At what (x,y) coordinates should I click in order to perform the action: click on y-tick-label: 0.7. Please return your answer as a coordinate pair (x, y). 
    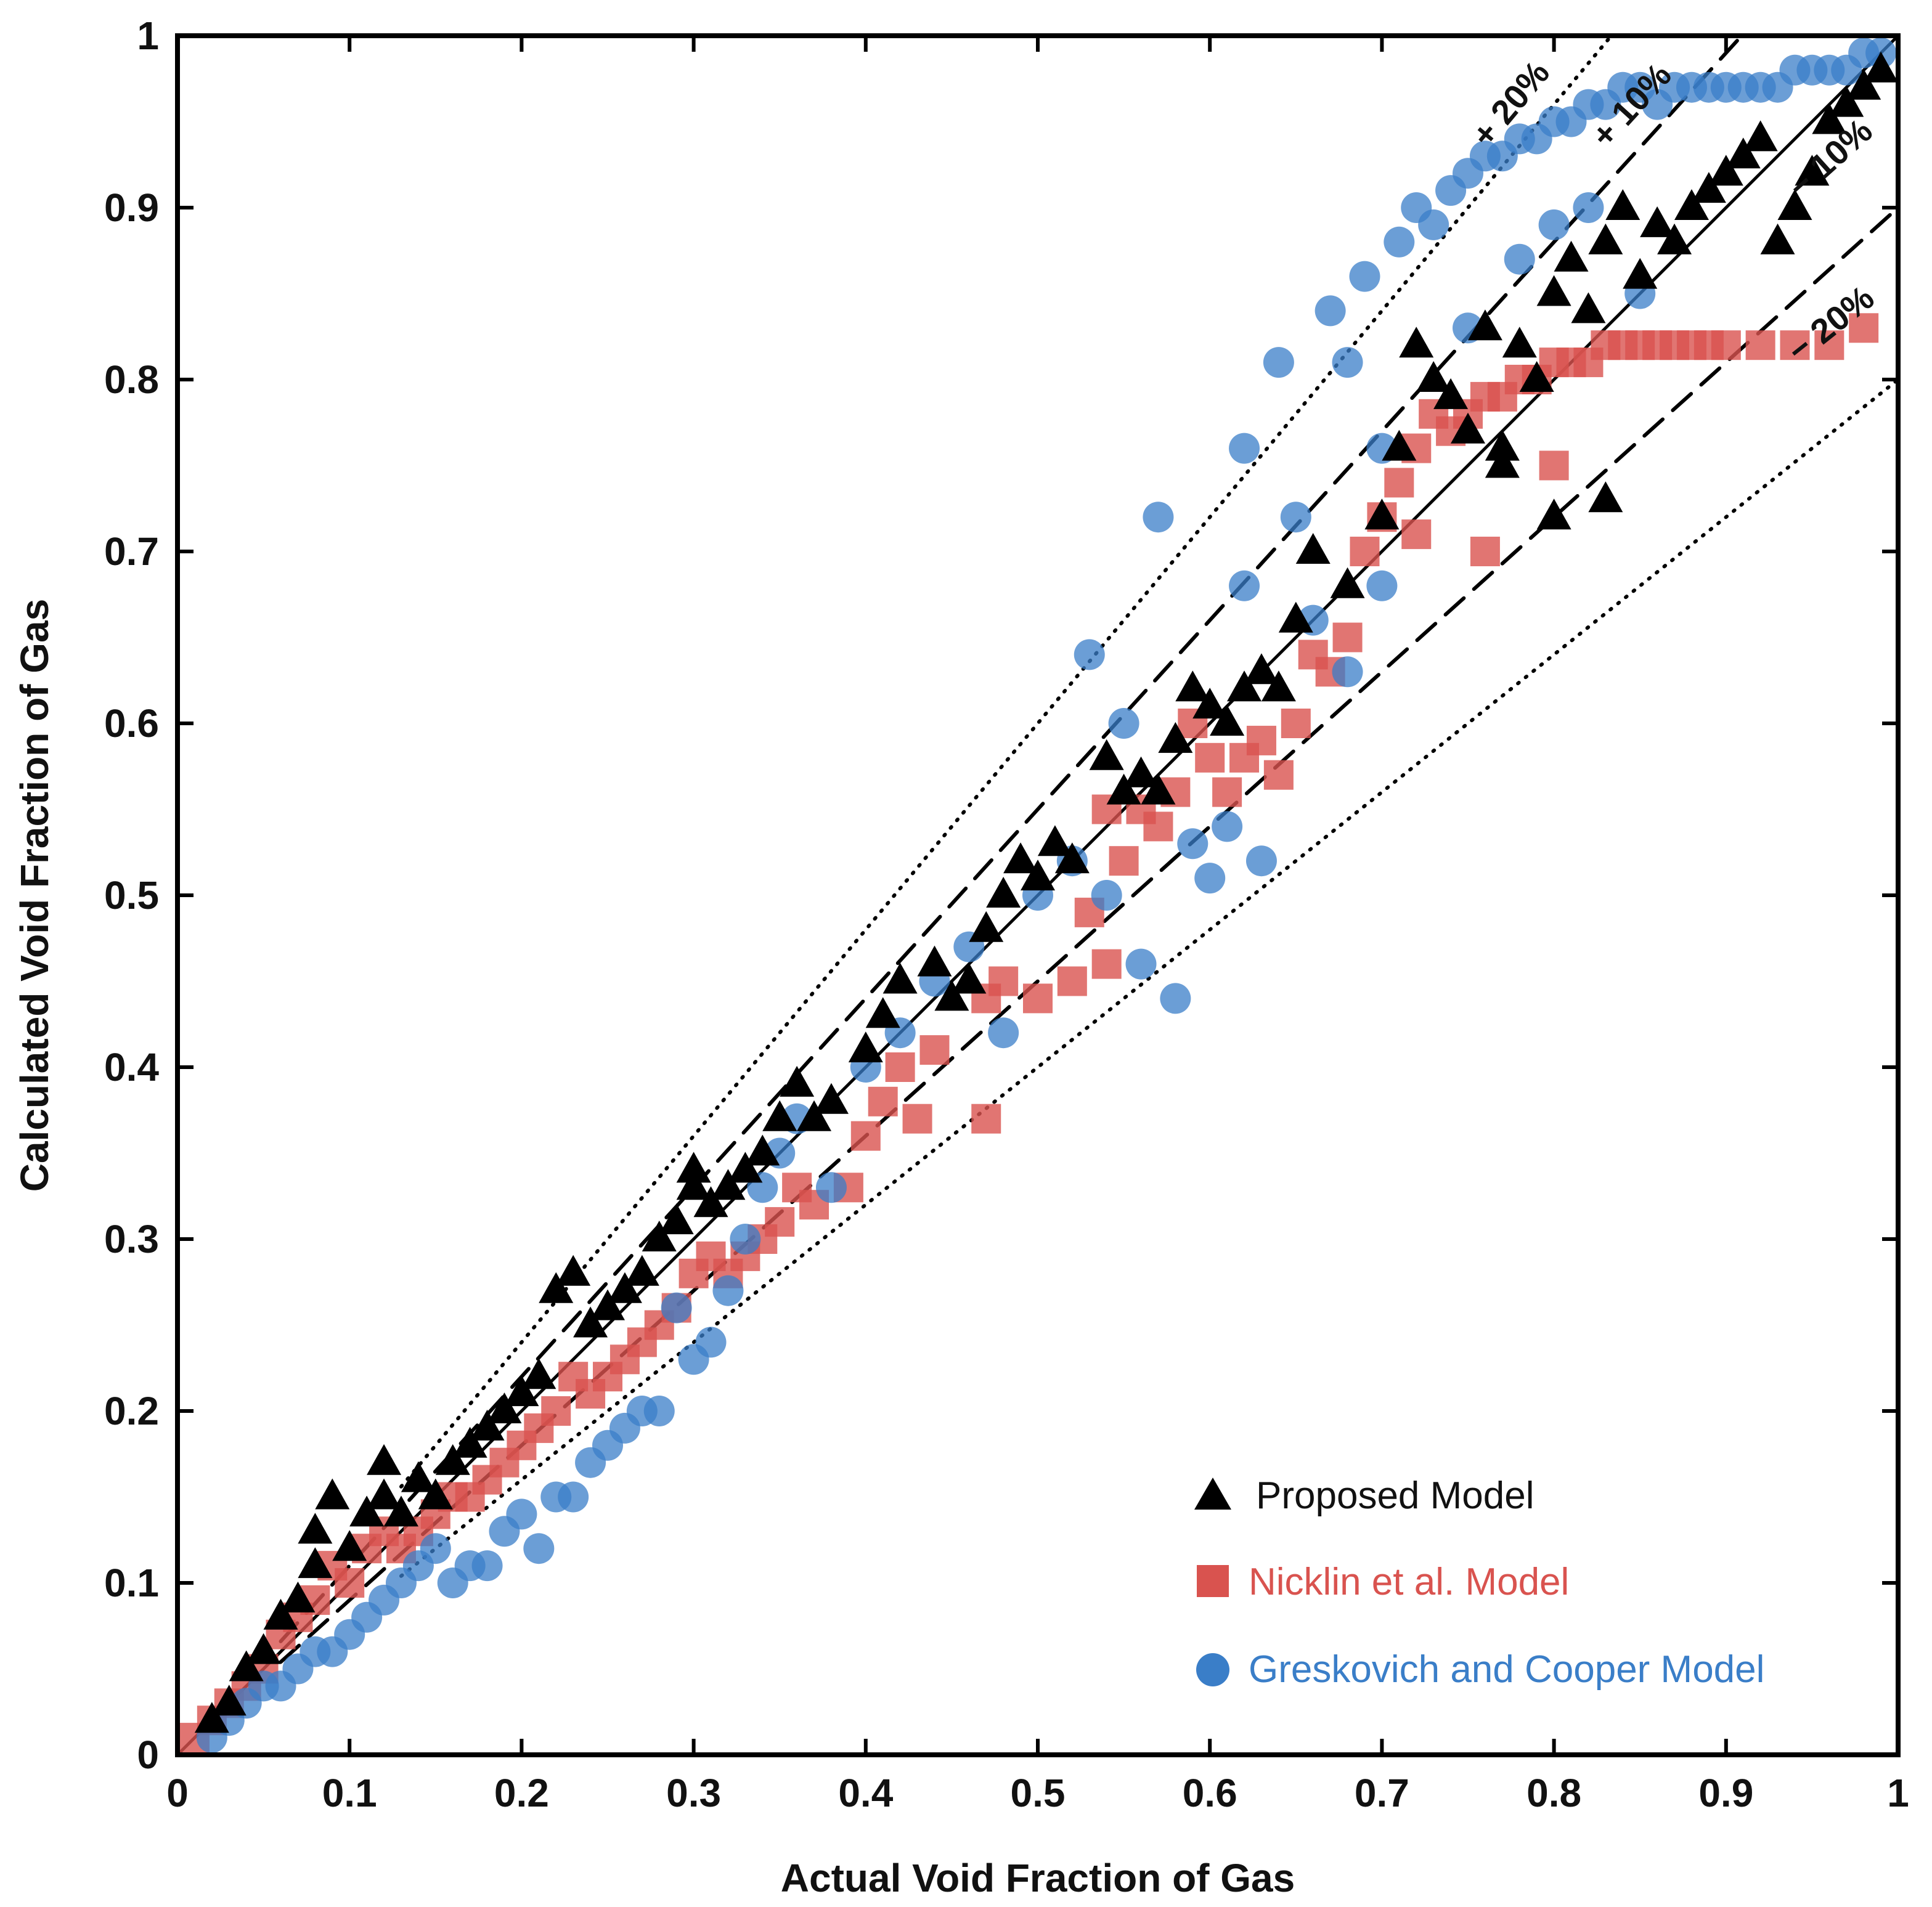
    Looking at the image, I should click on (131, 551).